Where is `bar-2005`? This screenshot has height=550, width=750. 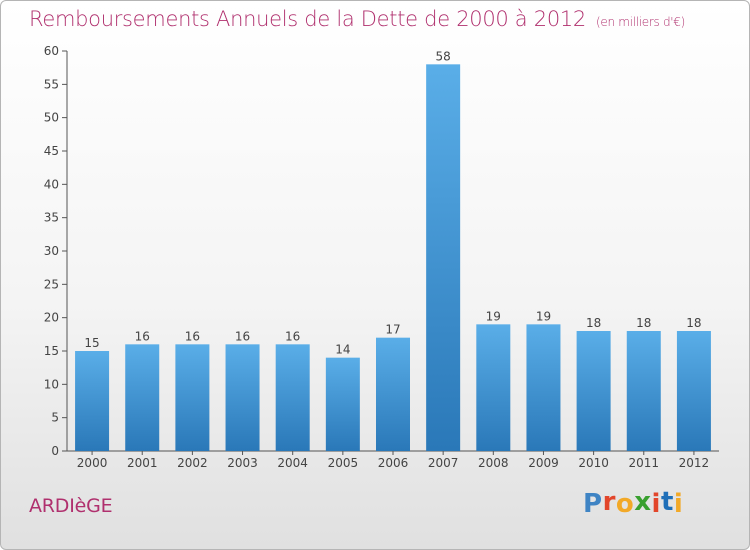
bar-2005 is located at coordinates (342, 404).